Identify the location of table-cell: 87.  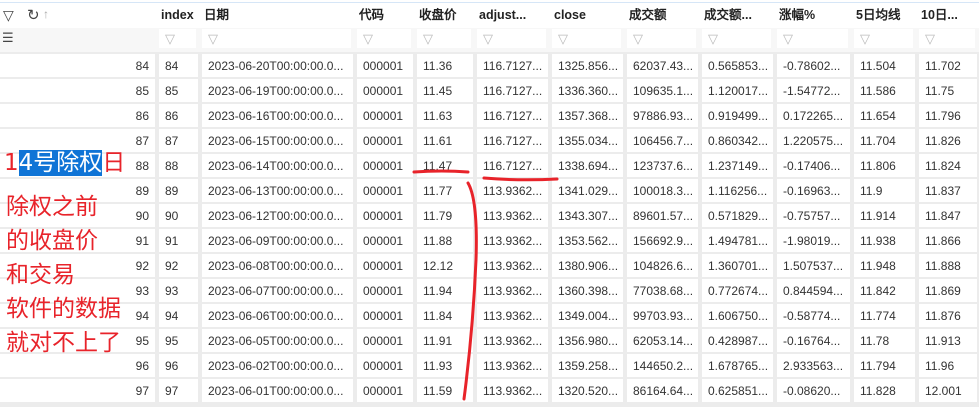
(178, 140).